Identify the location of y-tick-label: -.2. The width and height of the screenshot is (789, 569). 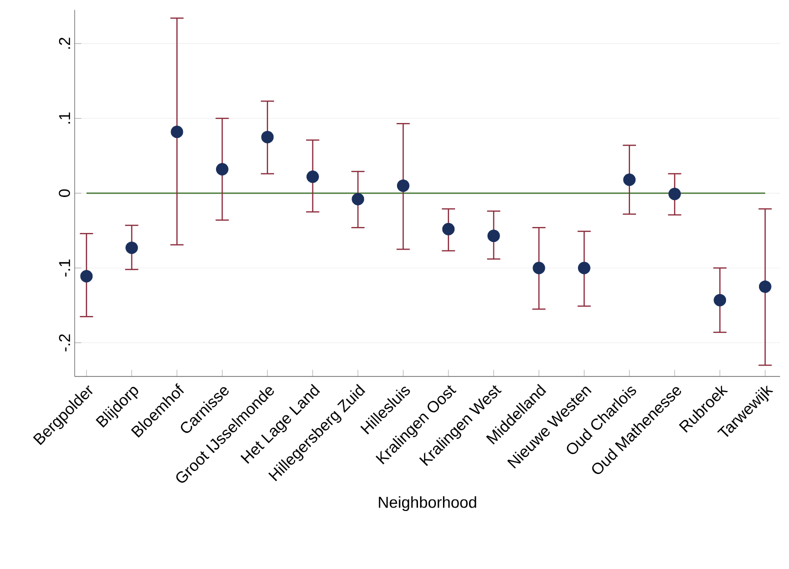
(64, 343).